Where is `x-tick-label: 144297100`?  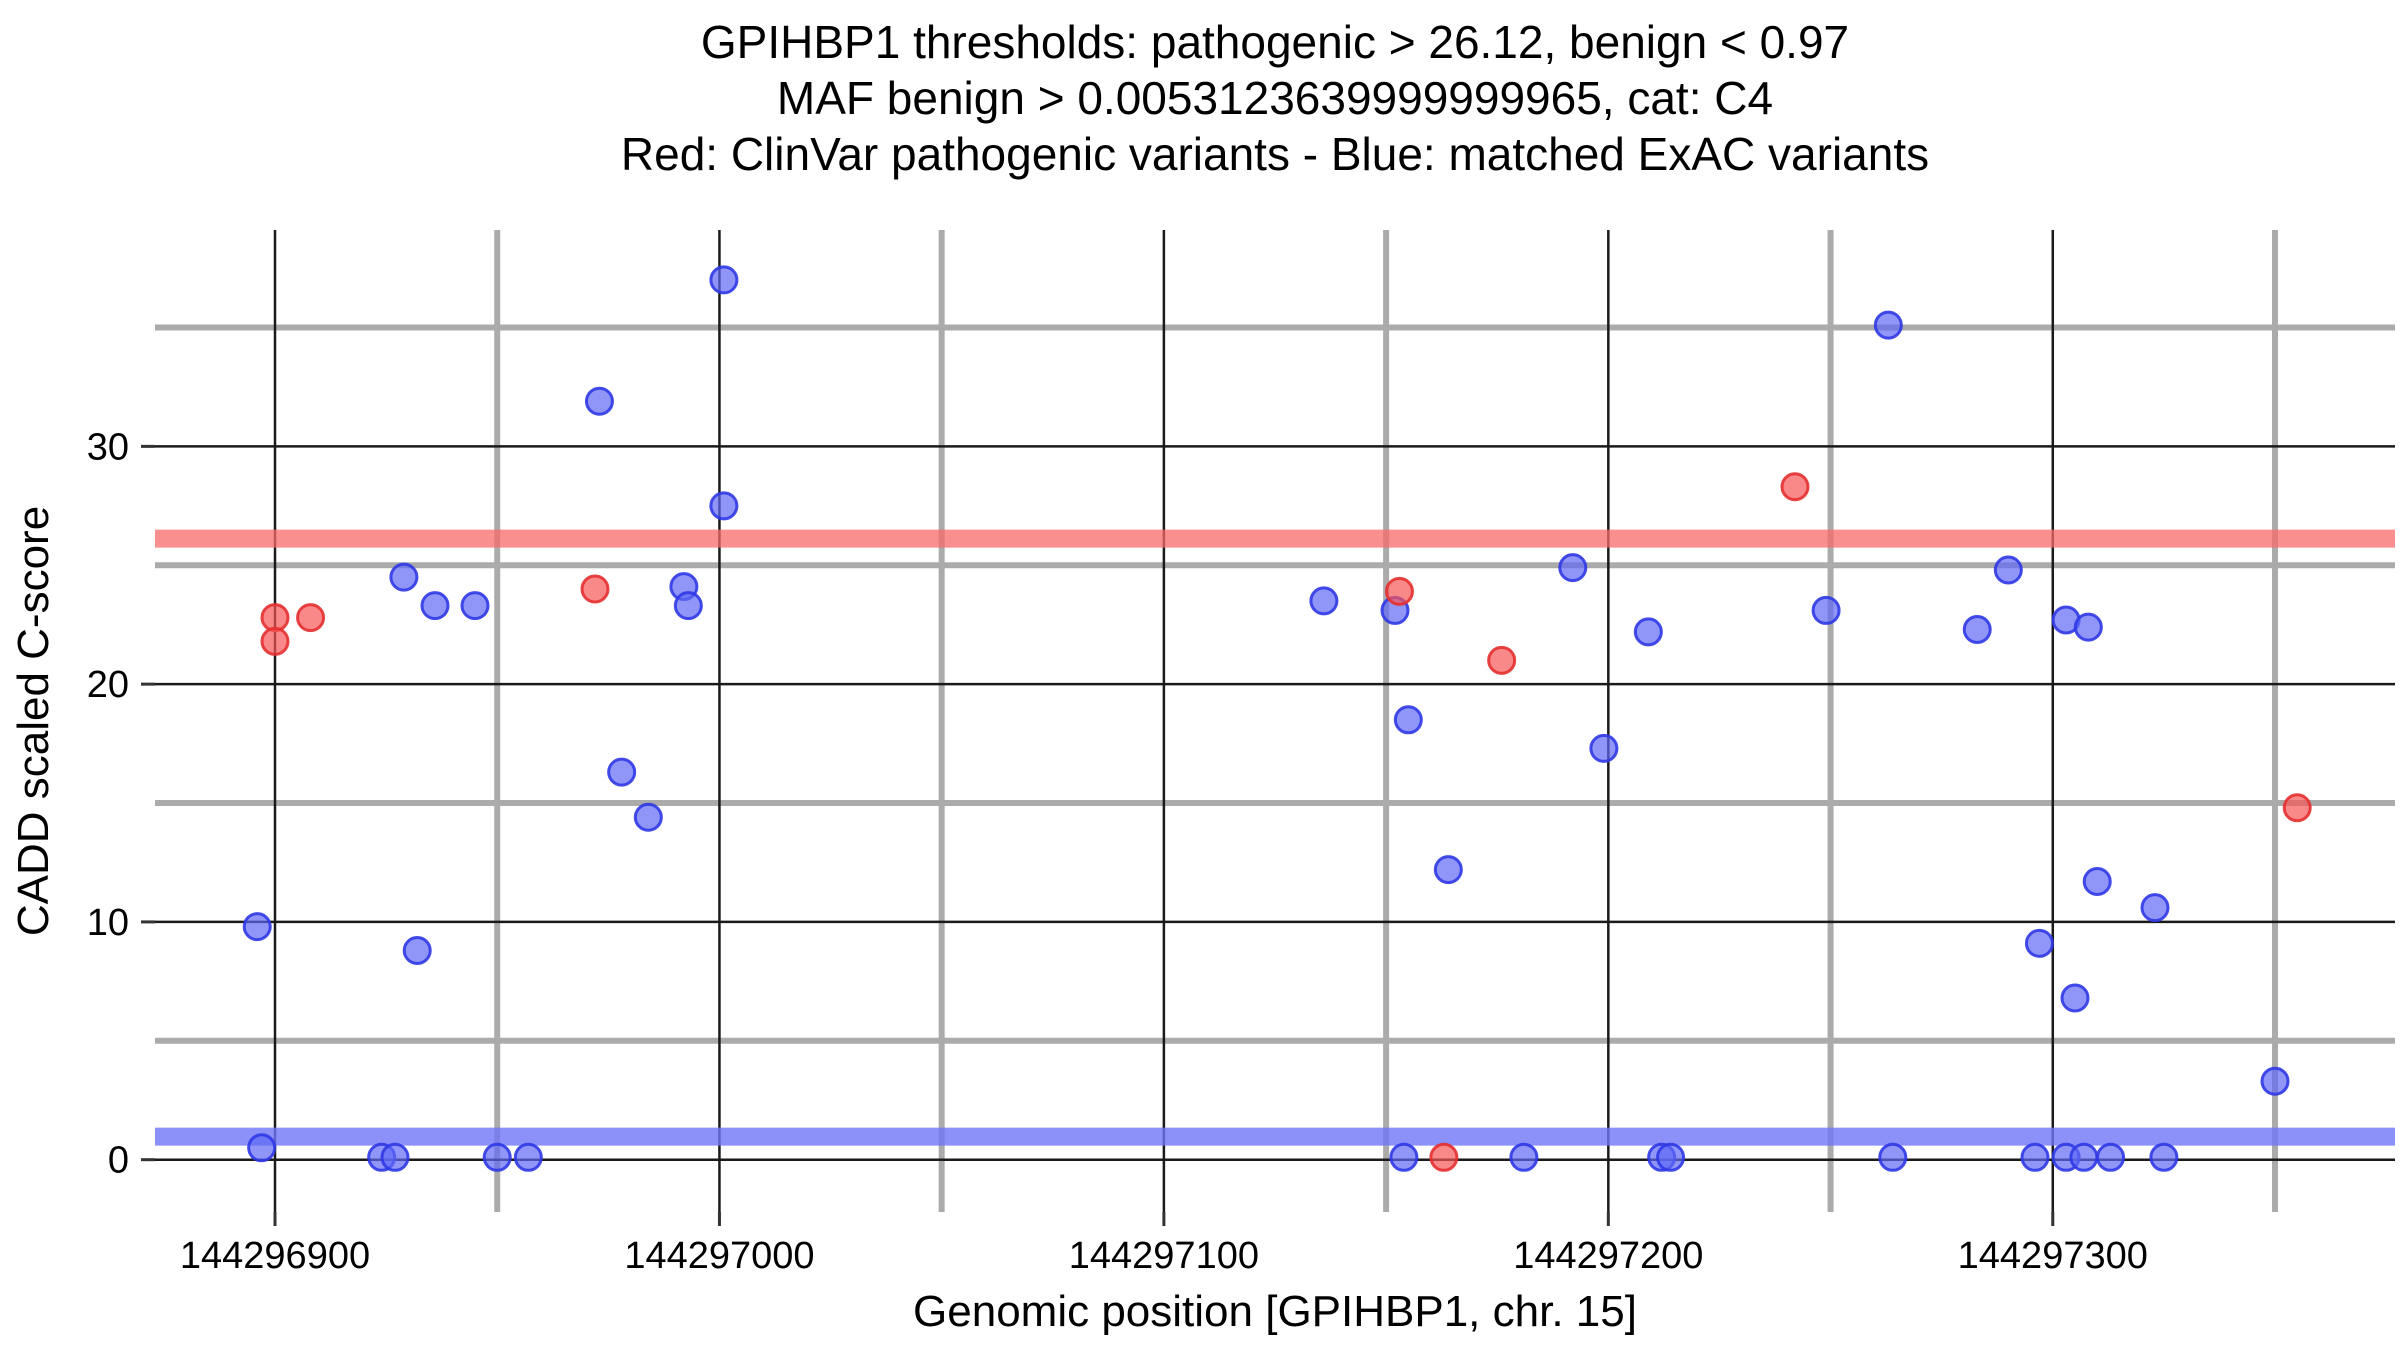 x-tick-label: 144297100 is located at coordinates (1164, 1256).